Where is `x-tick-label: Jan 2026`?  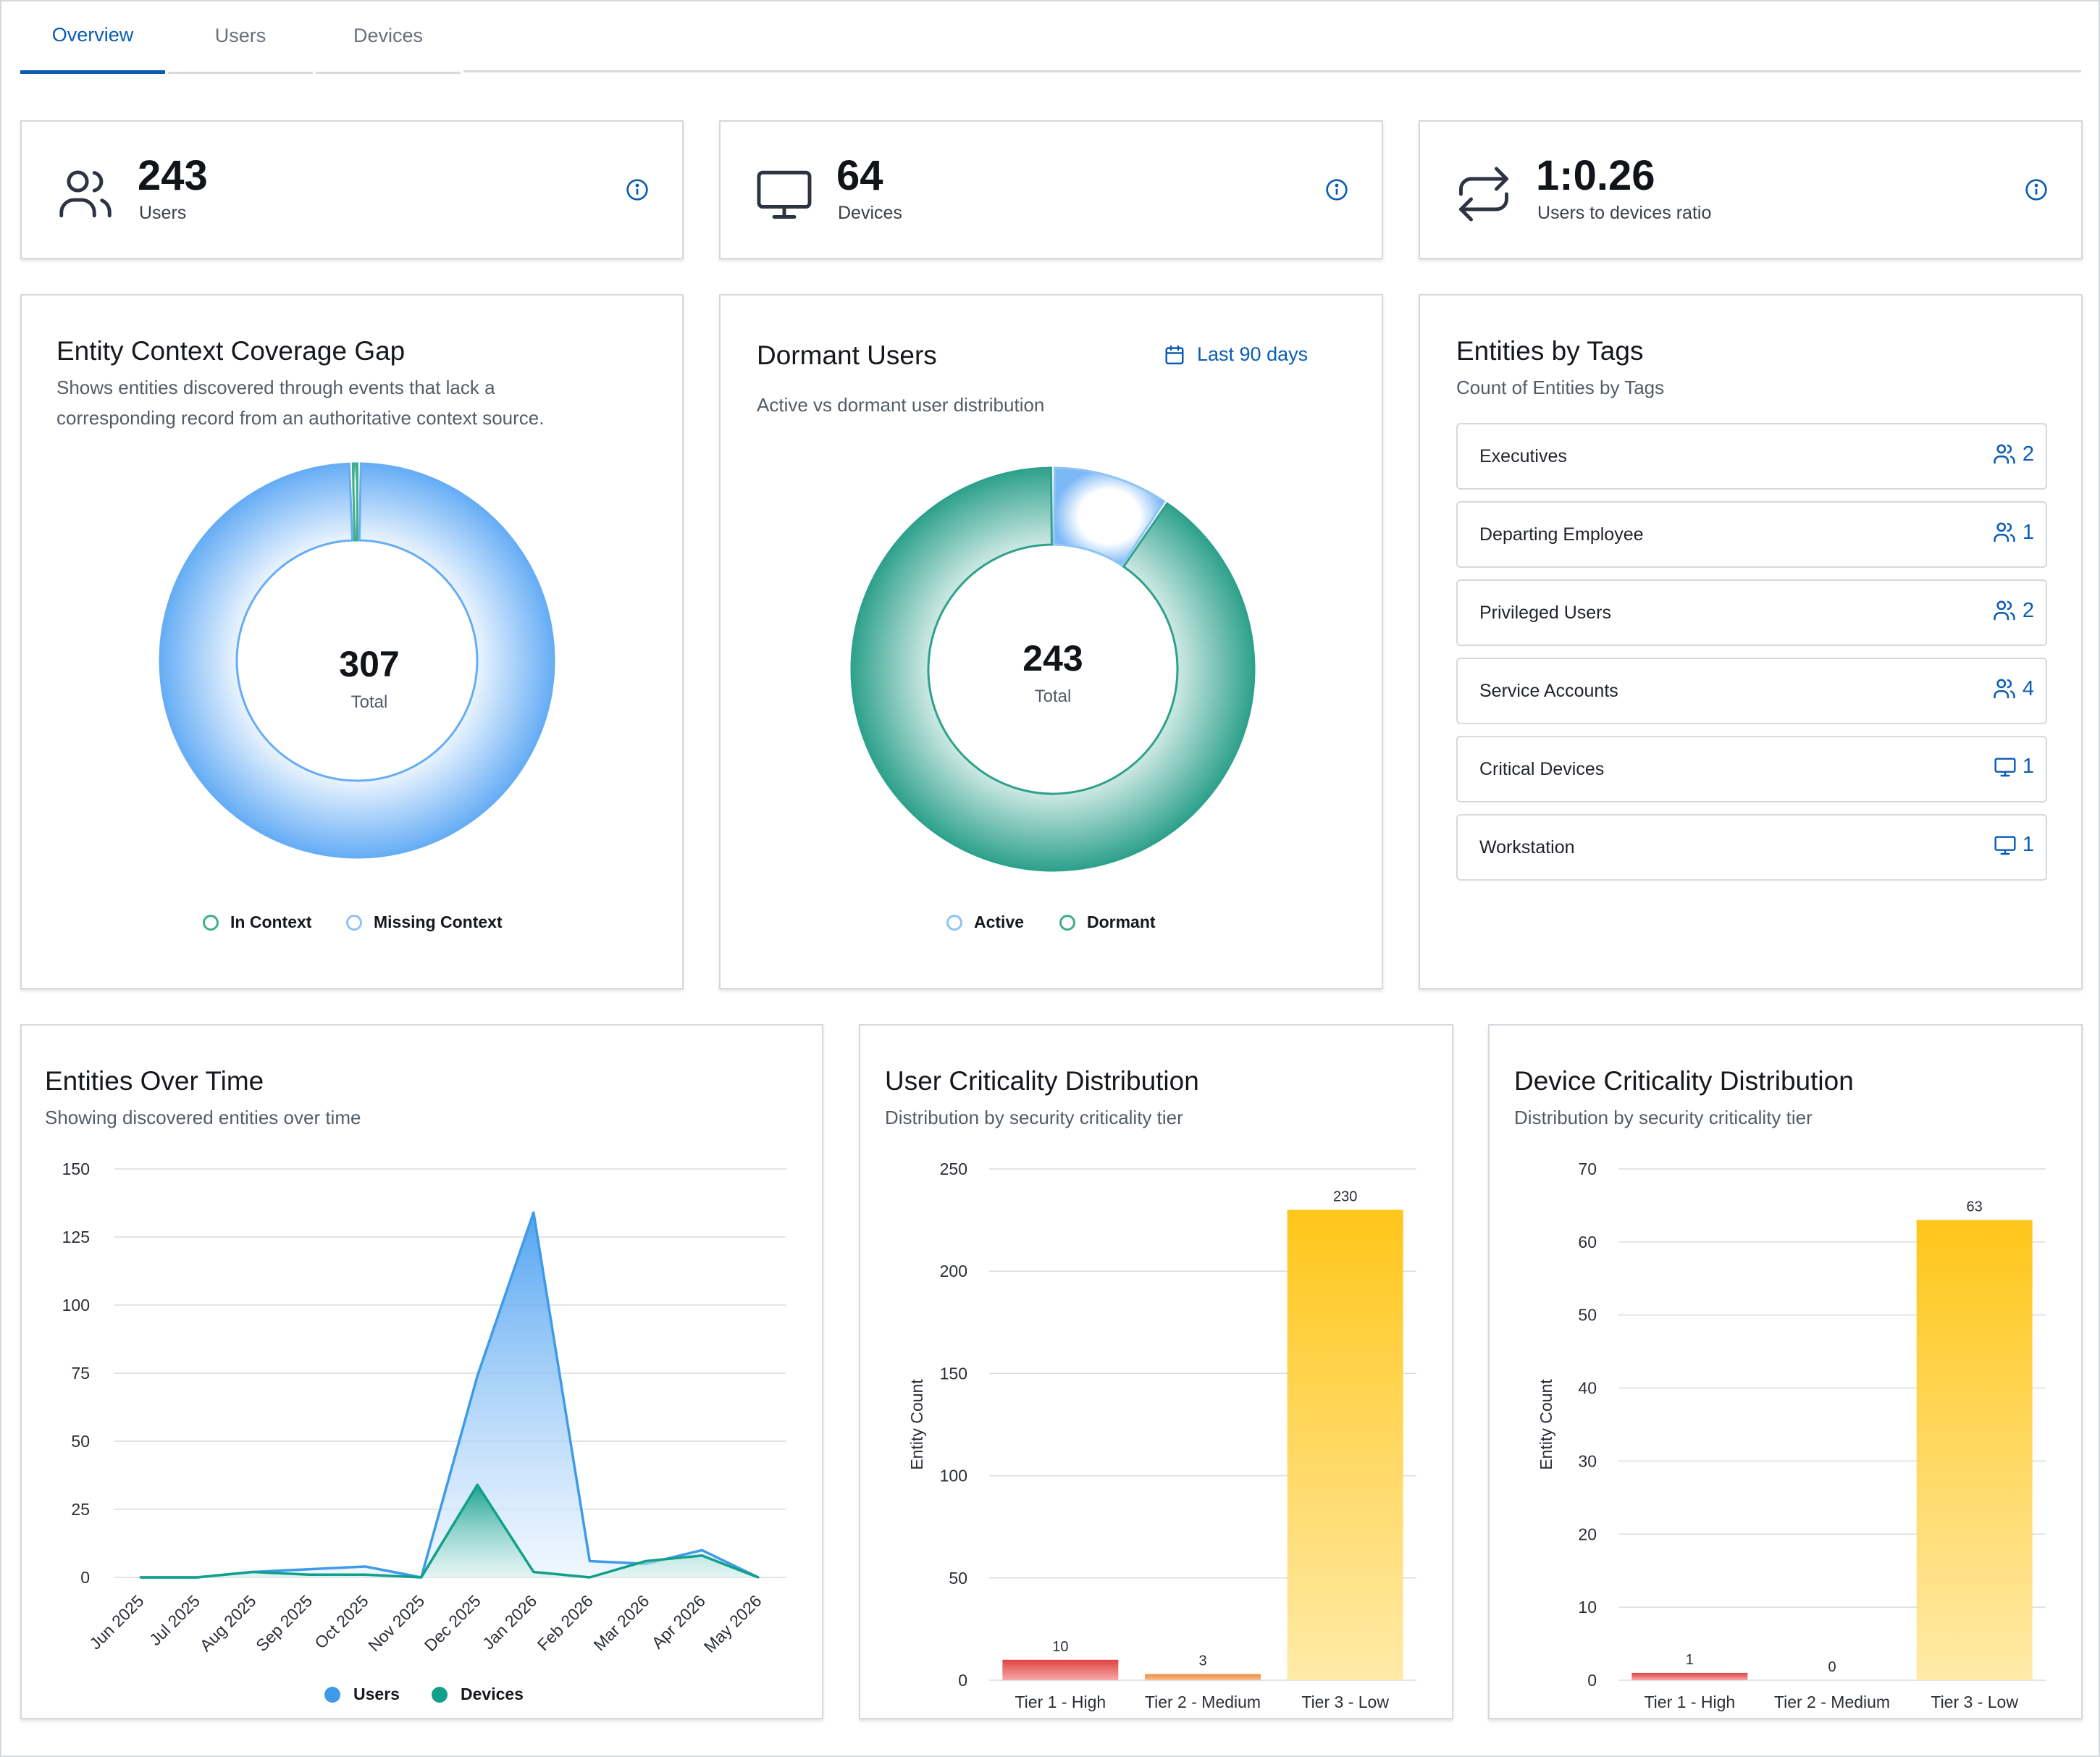
x-tick-label: Jan 2026 is located at coordinates (509, 1622).